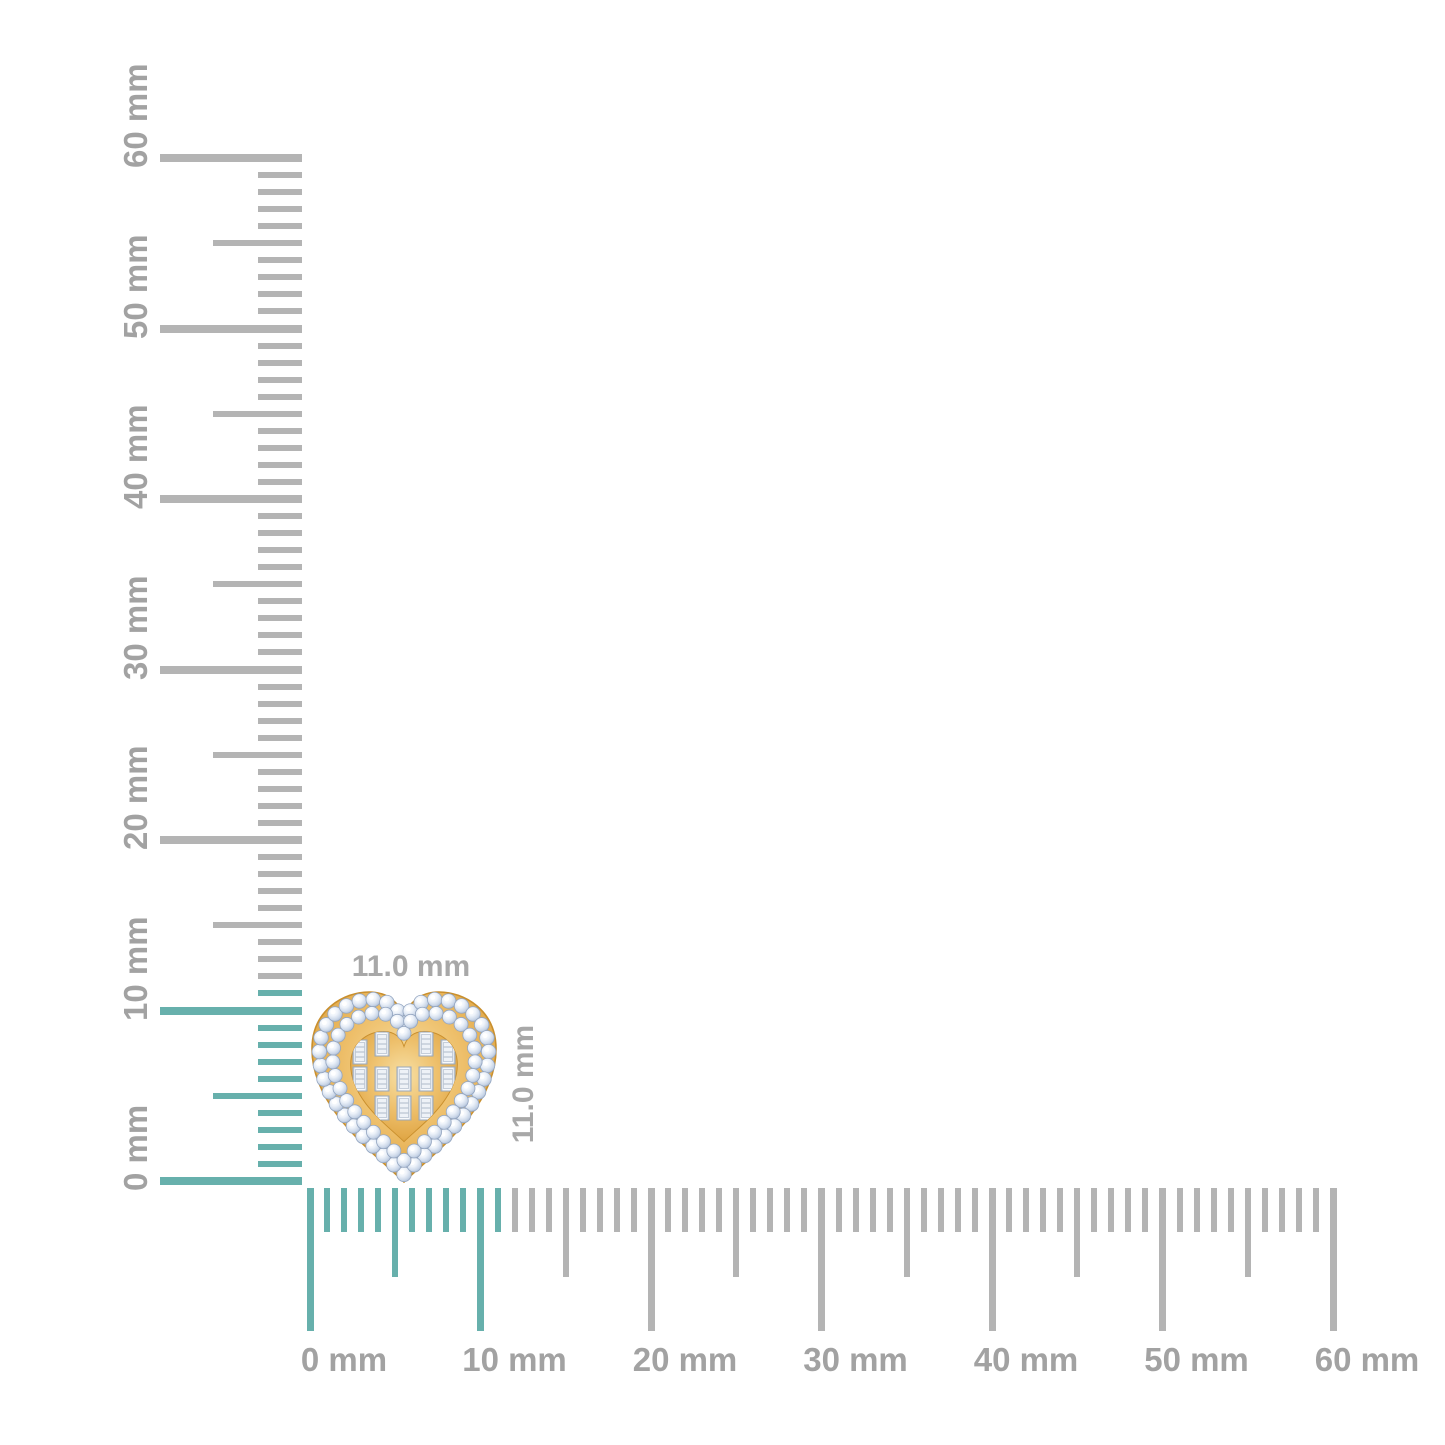 This screenshot has width=1445, height=1445. What do you see at coordinates (855, 1359) in the screenshot?
I see `horizontal-ruler-label-30mm: 30 mm` at bounding box center [855, 1359].